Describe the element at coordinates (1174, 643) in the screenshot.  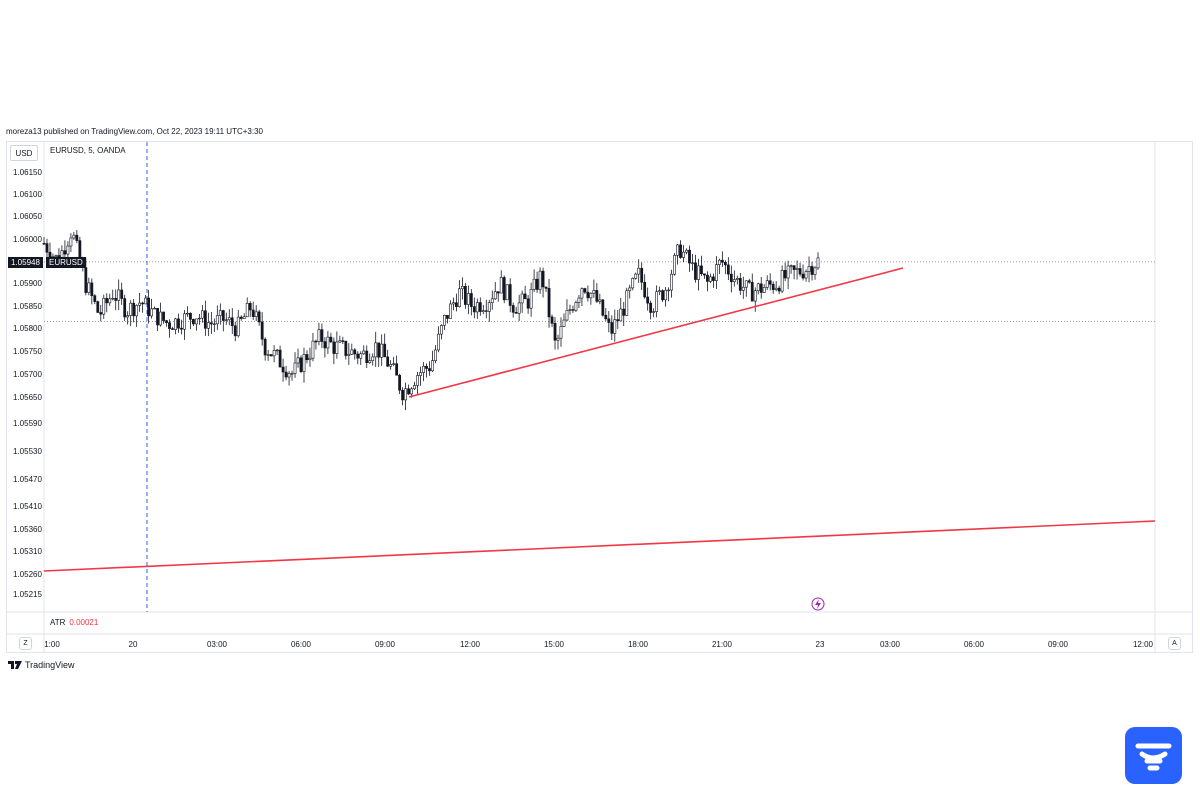
I see `auto-scale-button: A` at that location.